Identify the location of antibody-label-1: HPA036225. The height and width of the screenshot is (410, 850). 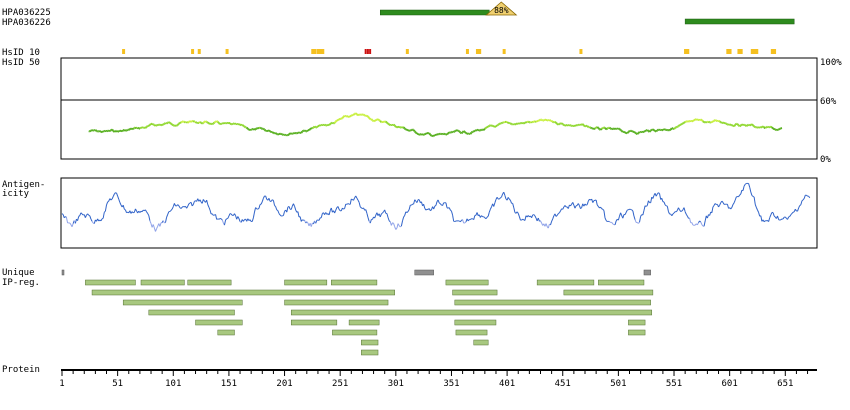
(26, 13).